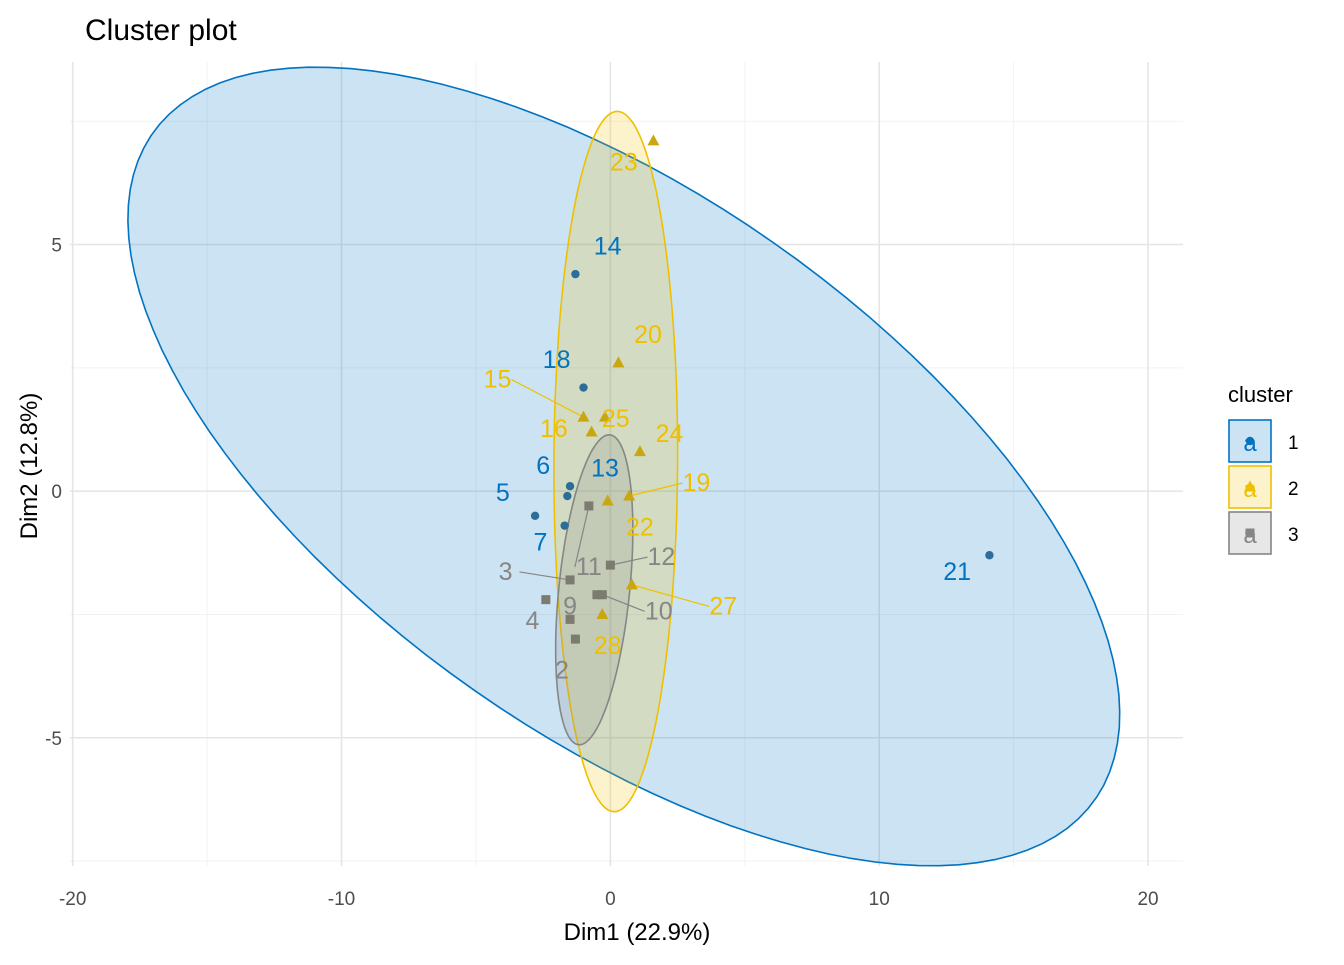 The width and height of the screenshot is (1344, 965). Describe the element at coordinates (670, 434) in the screenshot. I see `point-label-24: 24` at that location.